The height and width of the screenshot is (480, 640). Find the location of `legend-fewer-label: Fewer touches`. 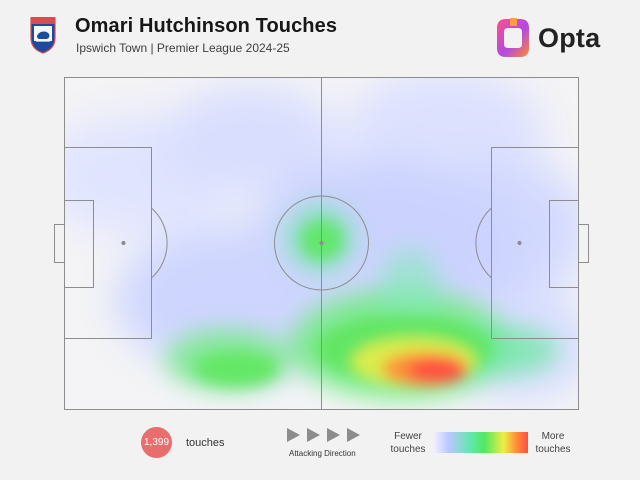

legend-fewer-label: Fewer touches is located at coordinates (408, 443).